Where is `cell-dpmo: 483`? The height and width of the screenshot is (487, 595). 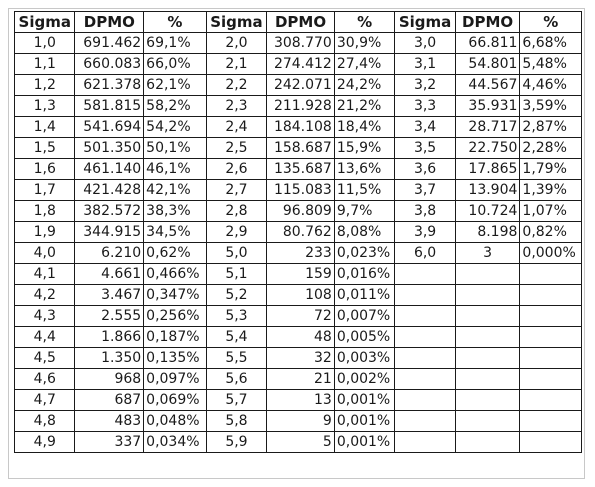 cell-dpmo: 483 is located at coordinates (109, 421).